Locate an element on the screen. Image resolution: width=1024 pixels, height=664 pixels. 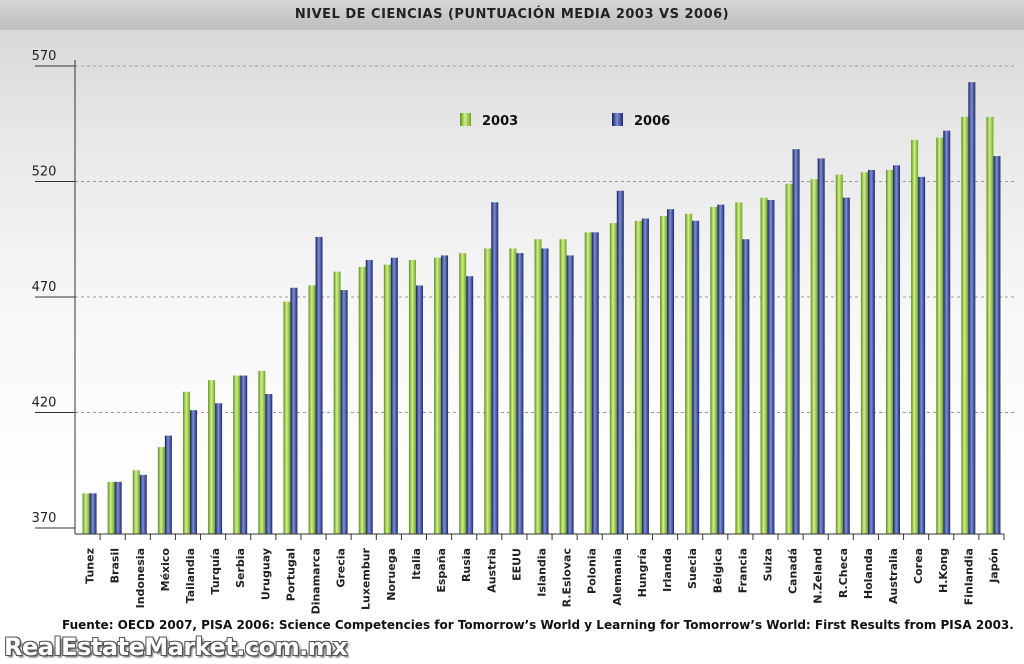
bar-2003-Grecia is located at coordinates (337, 402).